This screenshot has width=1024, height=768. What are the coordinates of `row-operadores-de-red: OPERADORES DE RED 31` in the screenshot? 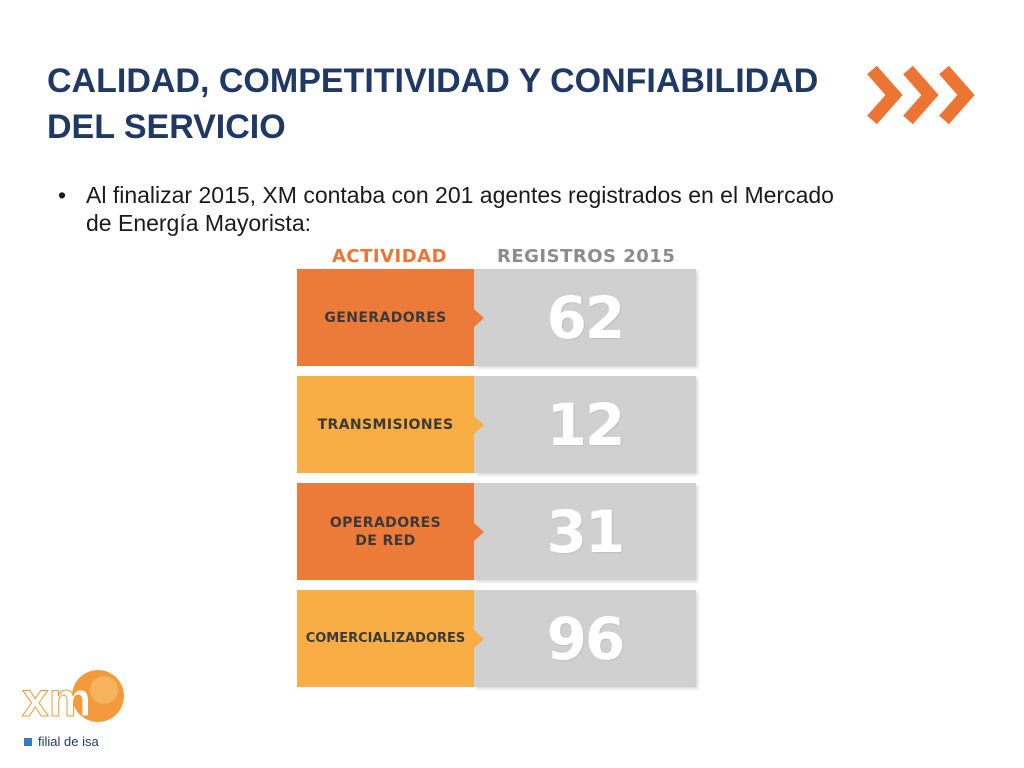 It's located at (497, 531).